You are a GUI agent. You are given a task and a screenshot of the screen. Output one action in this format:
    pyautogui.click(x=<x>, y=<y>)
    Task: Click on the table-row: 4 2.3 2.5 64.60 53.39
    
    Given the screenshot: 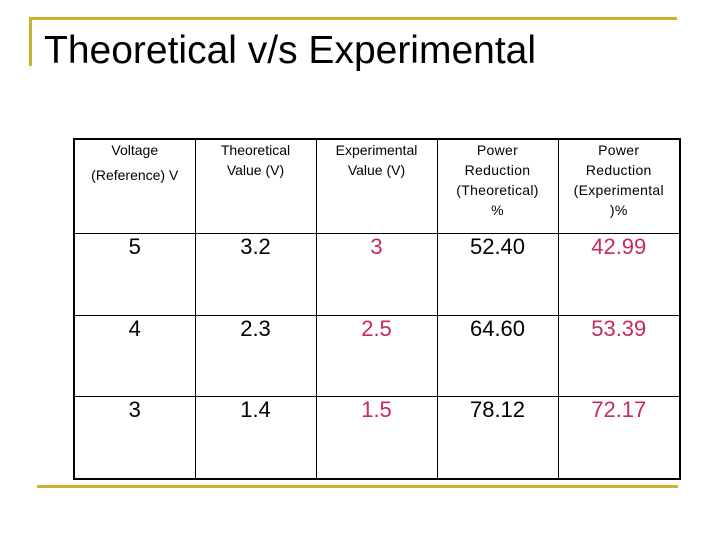 What is the action you would take?
    pyautogui.click(x=377, y=356)
    